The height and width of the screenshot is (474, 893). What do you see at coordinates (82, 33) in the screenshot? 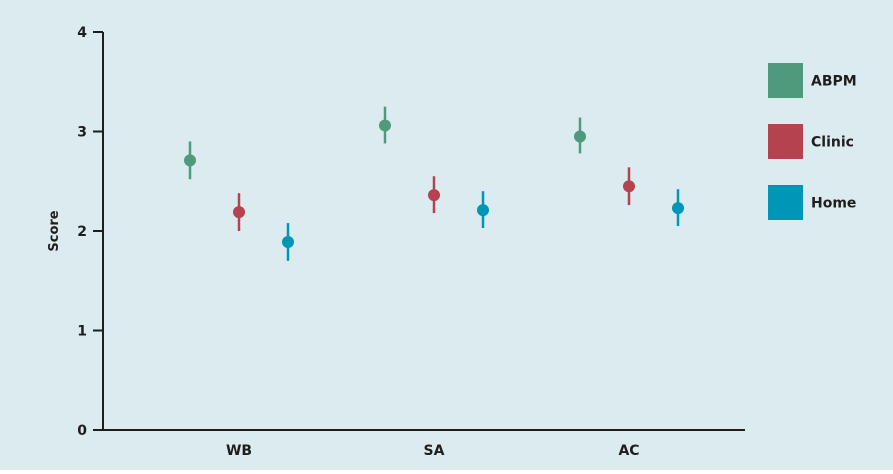
I see `y-tick-label: 4` at bounding box center [82, 33].